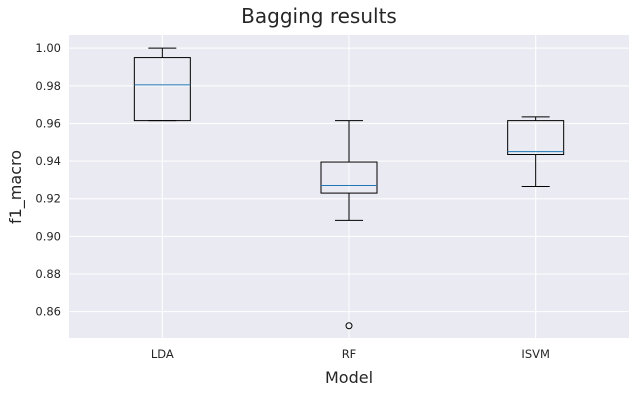 The height and width of the screenshot is (420, 636). What do you see at coordinates (16, 187) in the screenshot?
I see `y-axis-label: f1_macro` at bounding box center [16, 187].